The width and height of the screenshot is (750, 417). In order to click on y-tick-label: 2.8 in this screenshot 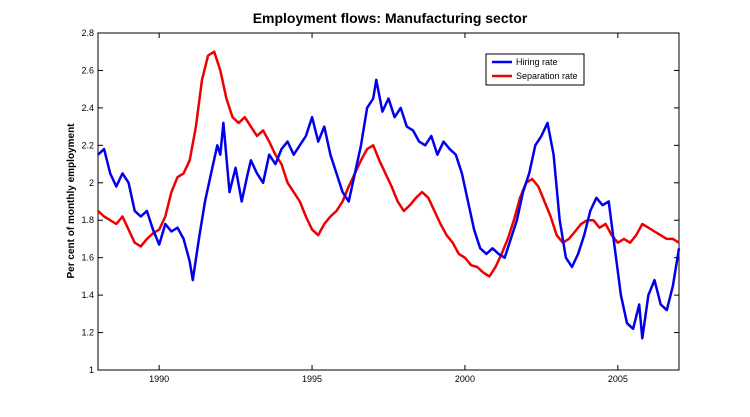, I will do `click(87, 33)`.